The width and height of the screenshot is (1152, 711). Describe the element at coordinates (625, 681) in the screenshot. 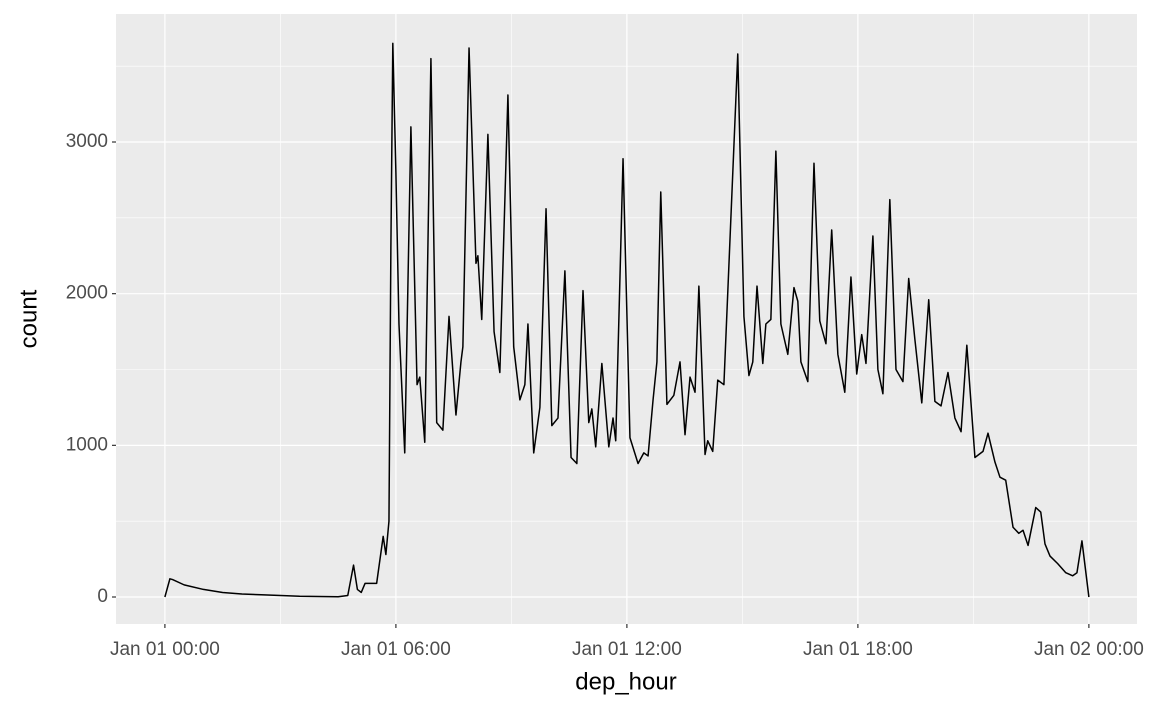

I see `x-axis-title: dep_hour` at that location.